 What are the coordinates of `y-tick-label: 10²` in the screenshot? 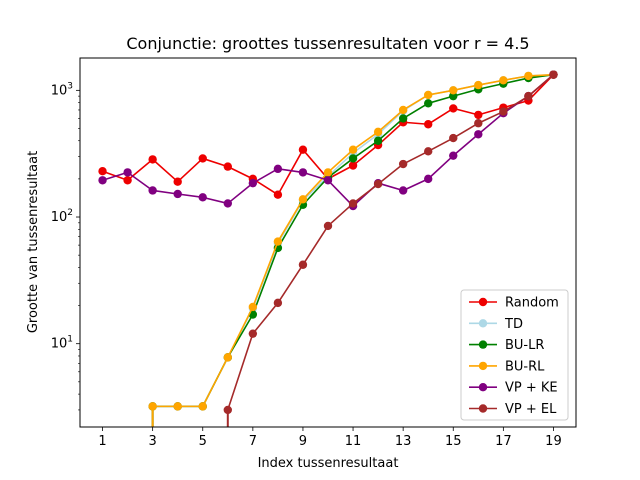 It's located at (62, 216).